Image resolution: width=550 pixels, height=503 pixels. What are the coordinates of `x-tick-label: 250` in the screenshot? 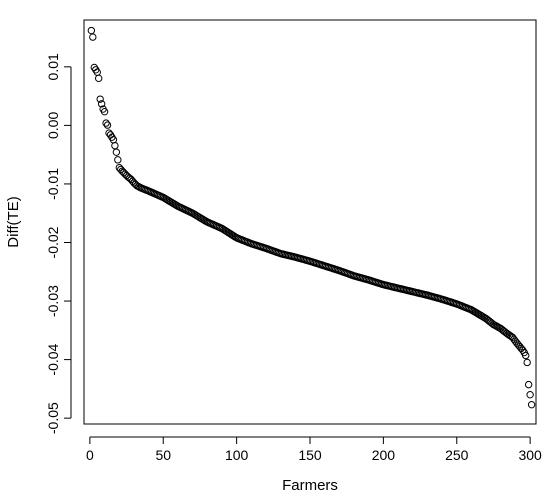 It's located at (457, 455).